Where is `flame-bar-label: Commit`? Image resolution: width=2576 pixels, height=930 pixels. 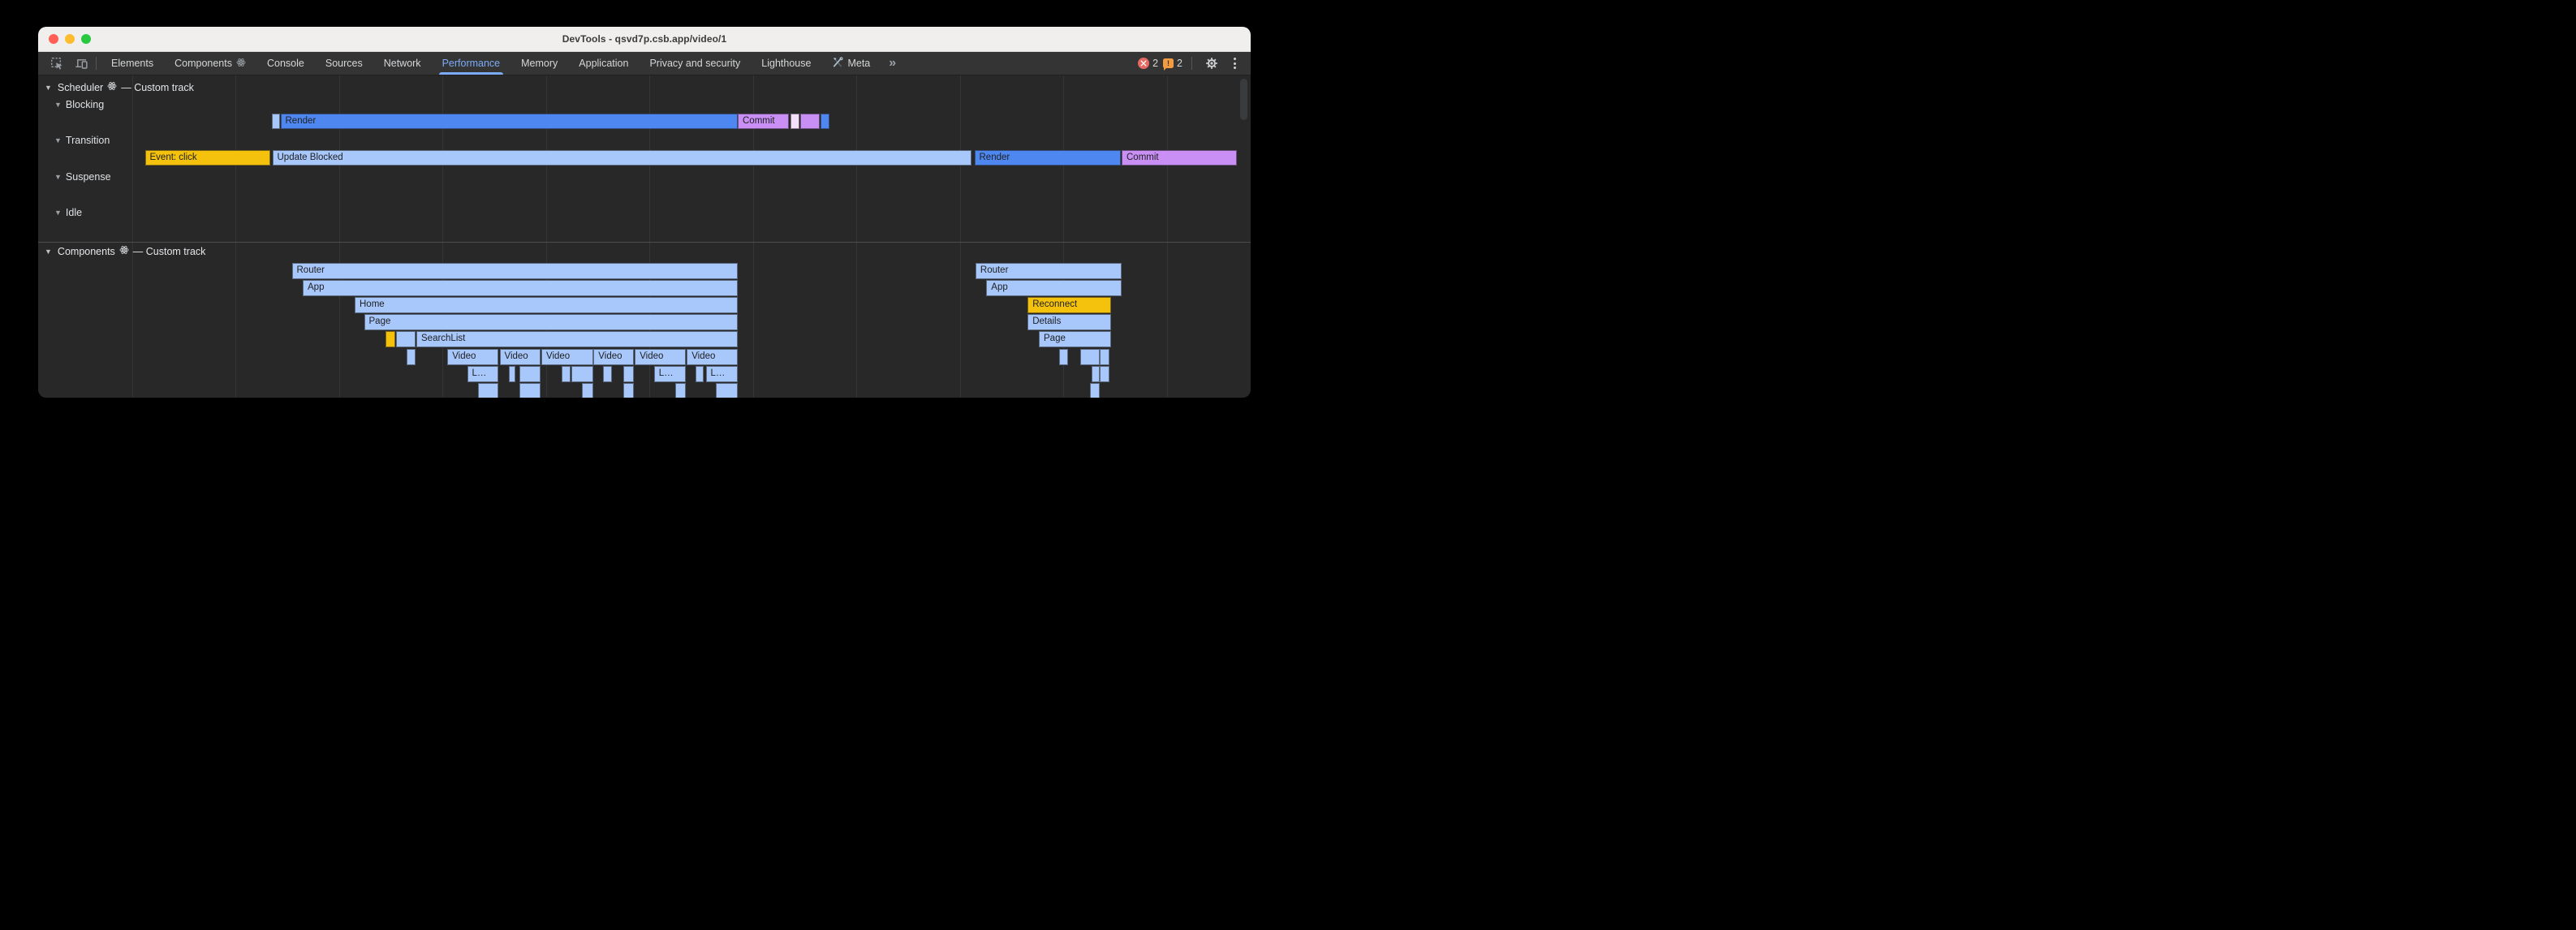
flame-bar-label: Commit is located at coordinates (759, 121).